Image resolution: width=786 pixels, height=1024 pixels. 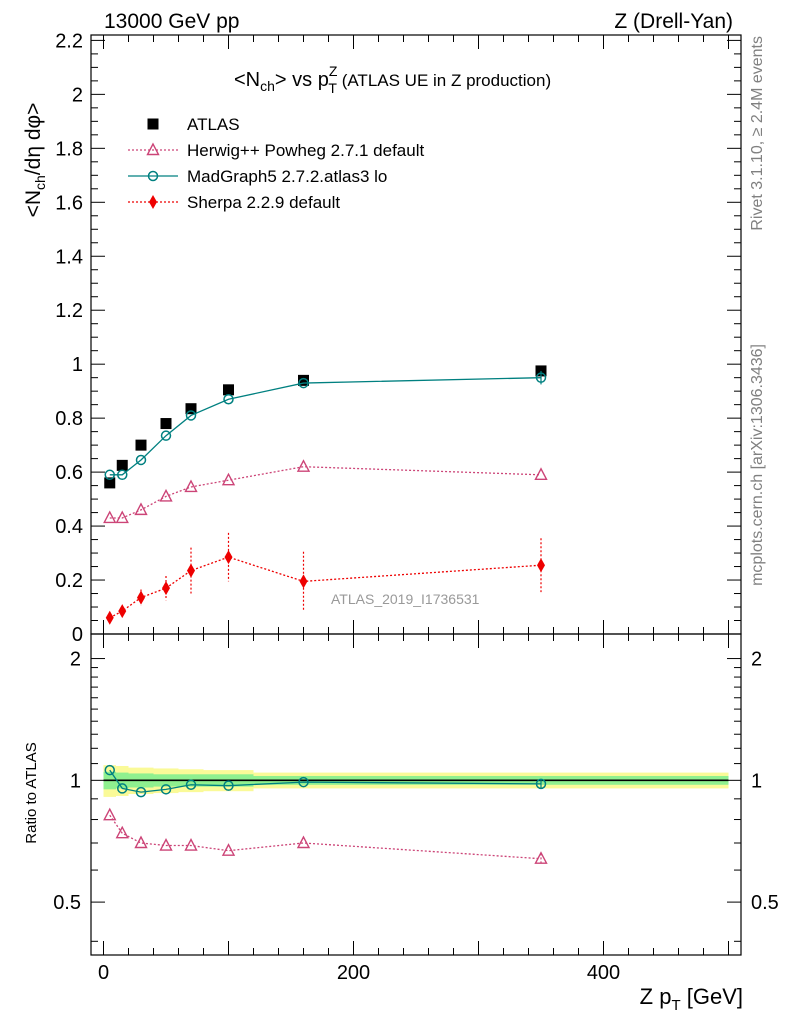 What do you see at coordinates (75, 781) in the screenshot?
I see `ratio-ytick-label: 1` at bounding box center [75, 781].